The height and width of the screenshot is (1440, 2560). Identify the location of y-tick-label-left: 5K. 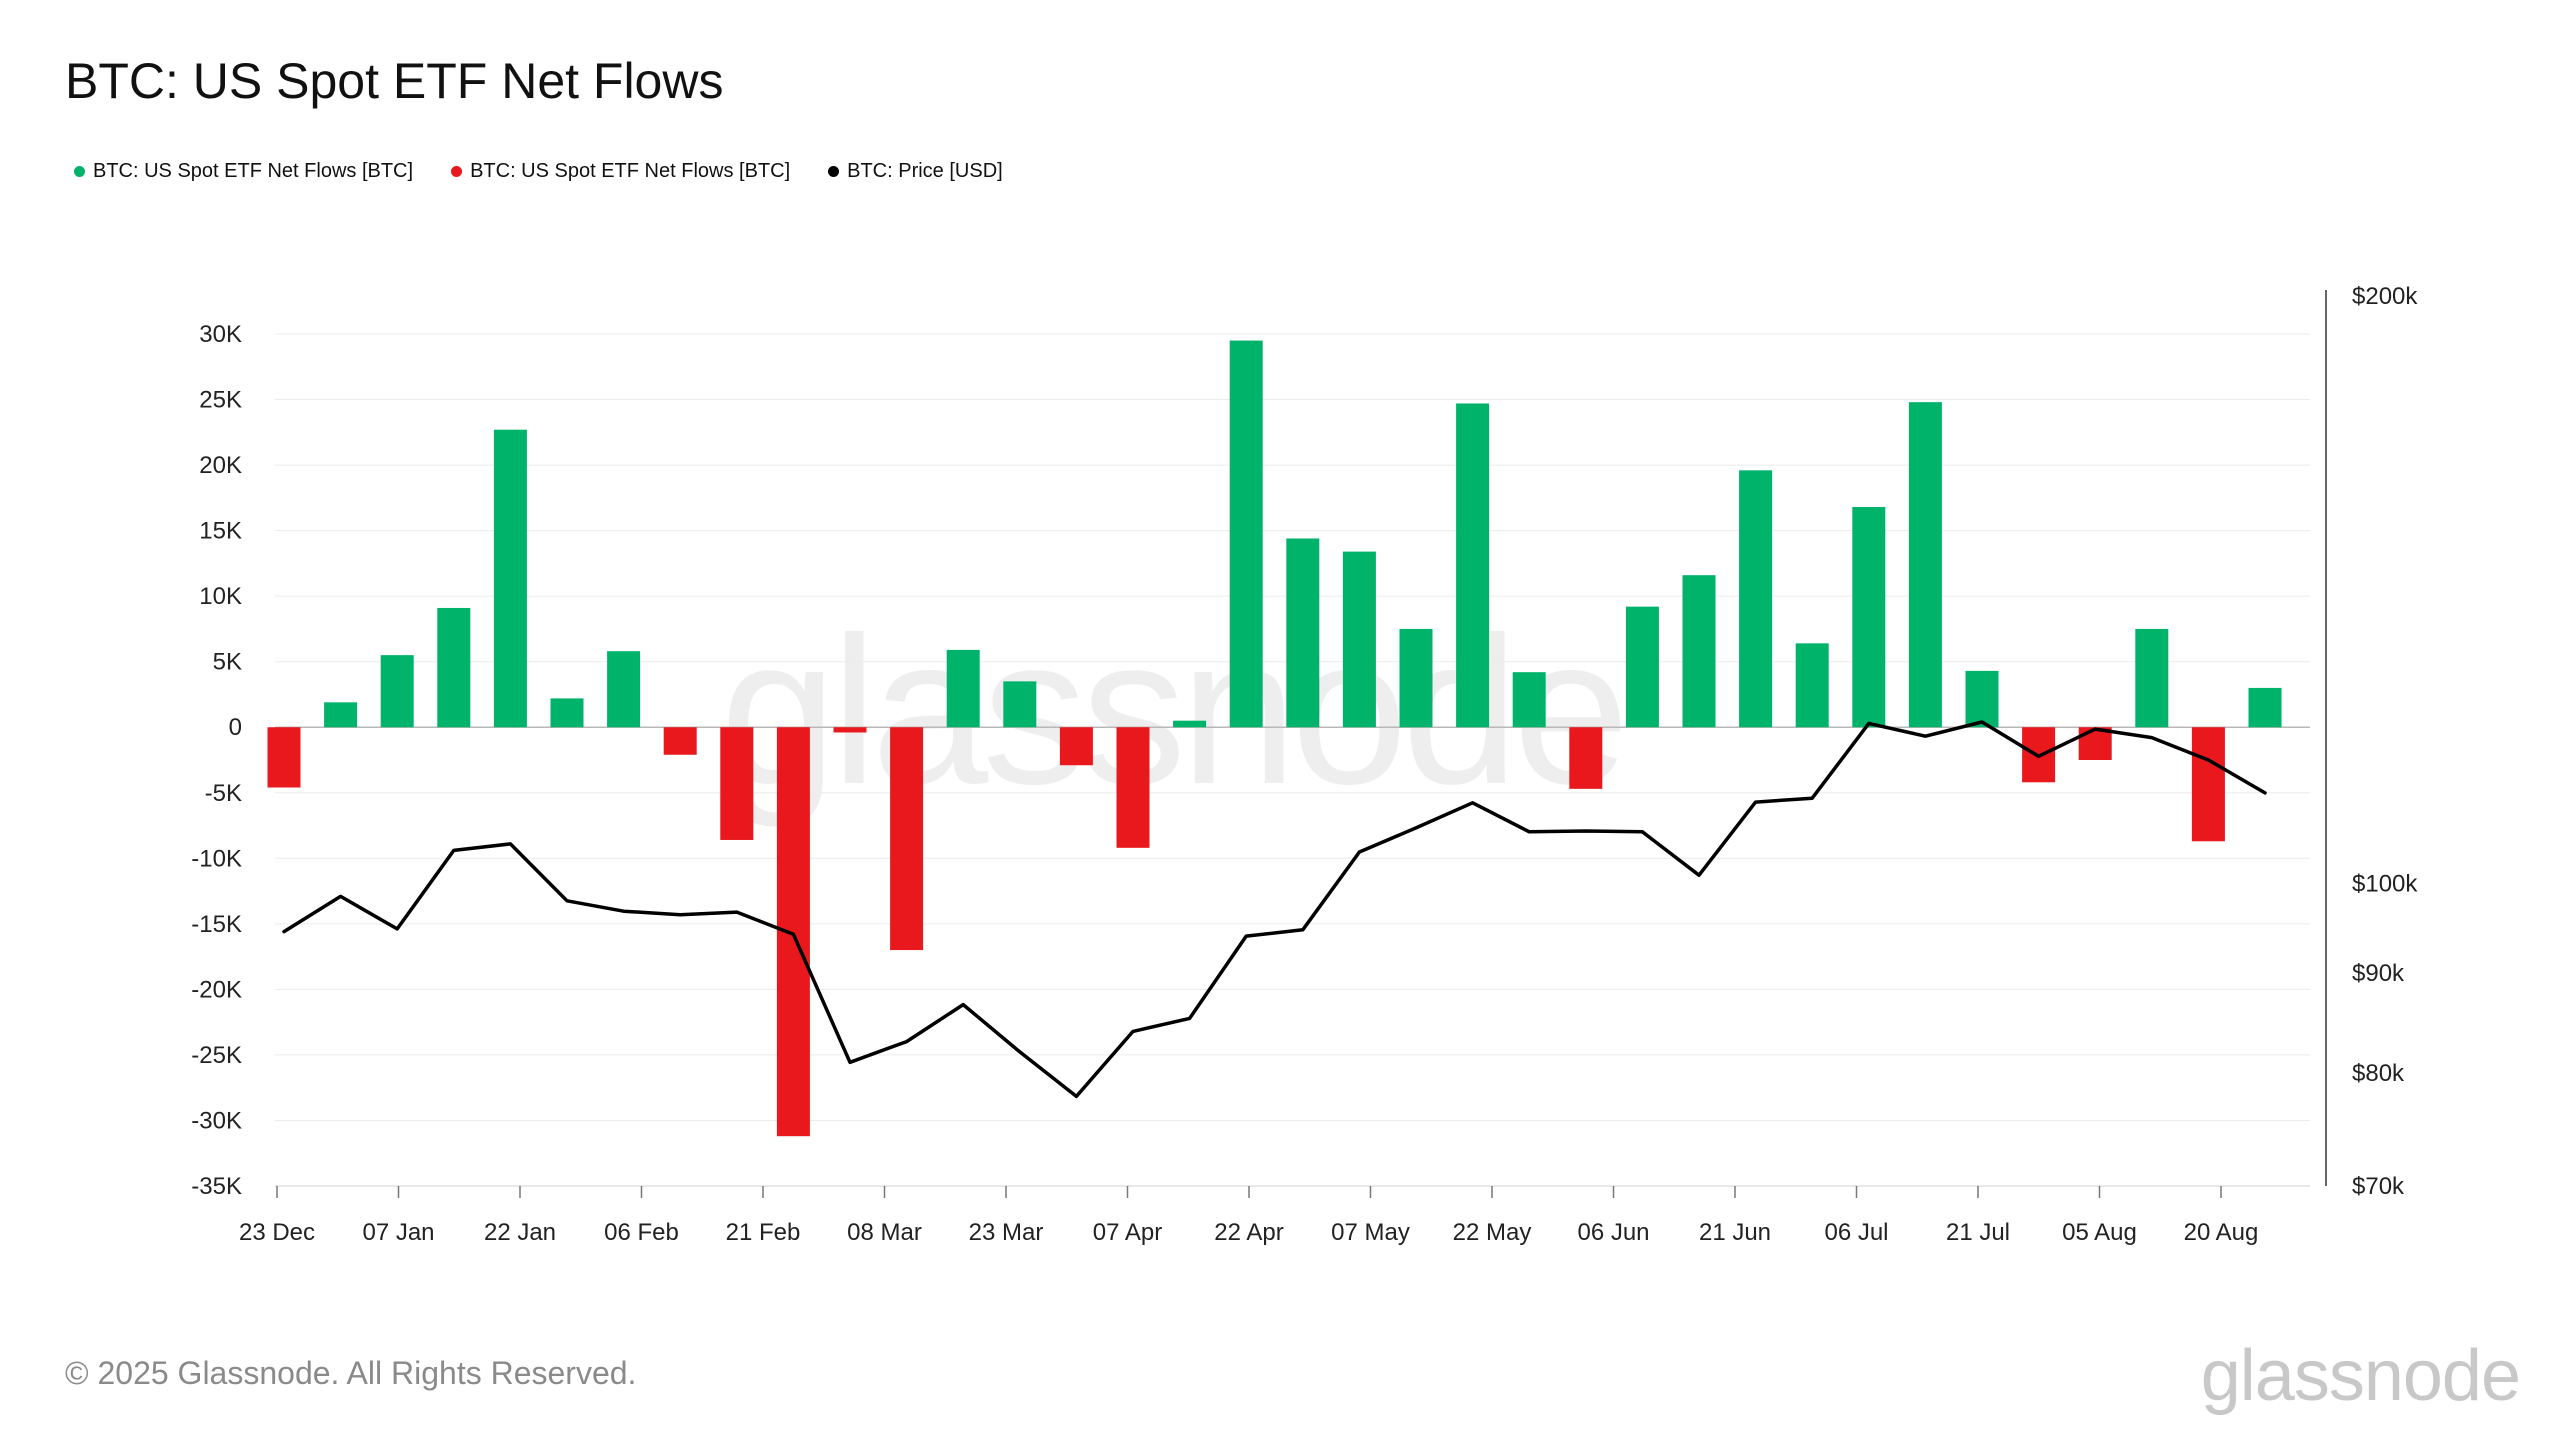
(227, 662).